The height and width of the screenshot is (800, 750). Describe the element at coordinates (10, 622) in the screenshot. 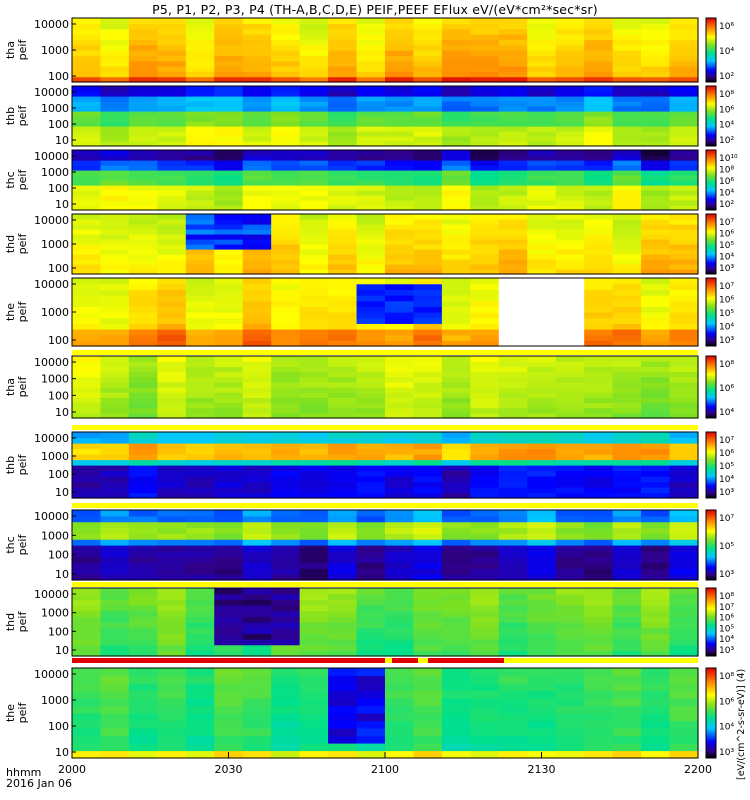

I see `panel-ylabel: thd` at that location.